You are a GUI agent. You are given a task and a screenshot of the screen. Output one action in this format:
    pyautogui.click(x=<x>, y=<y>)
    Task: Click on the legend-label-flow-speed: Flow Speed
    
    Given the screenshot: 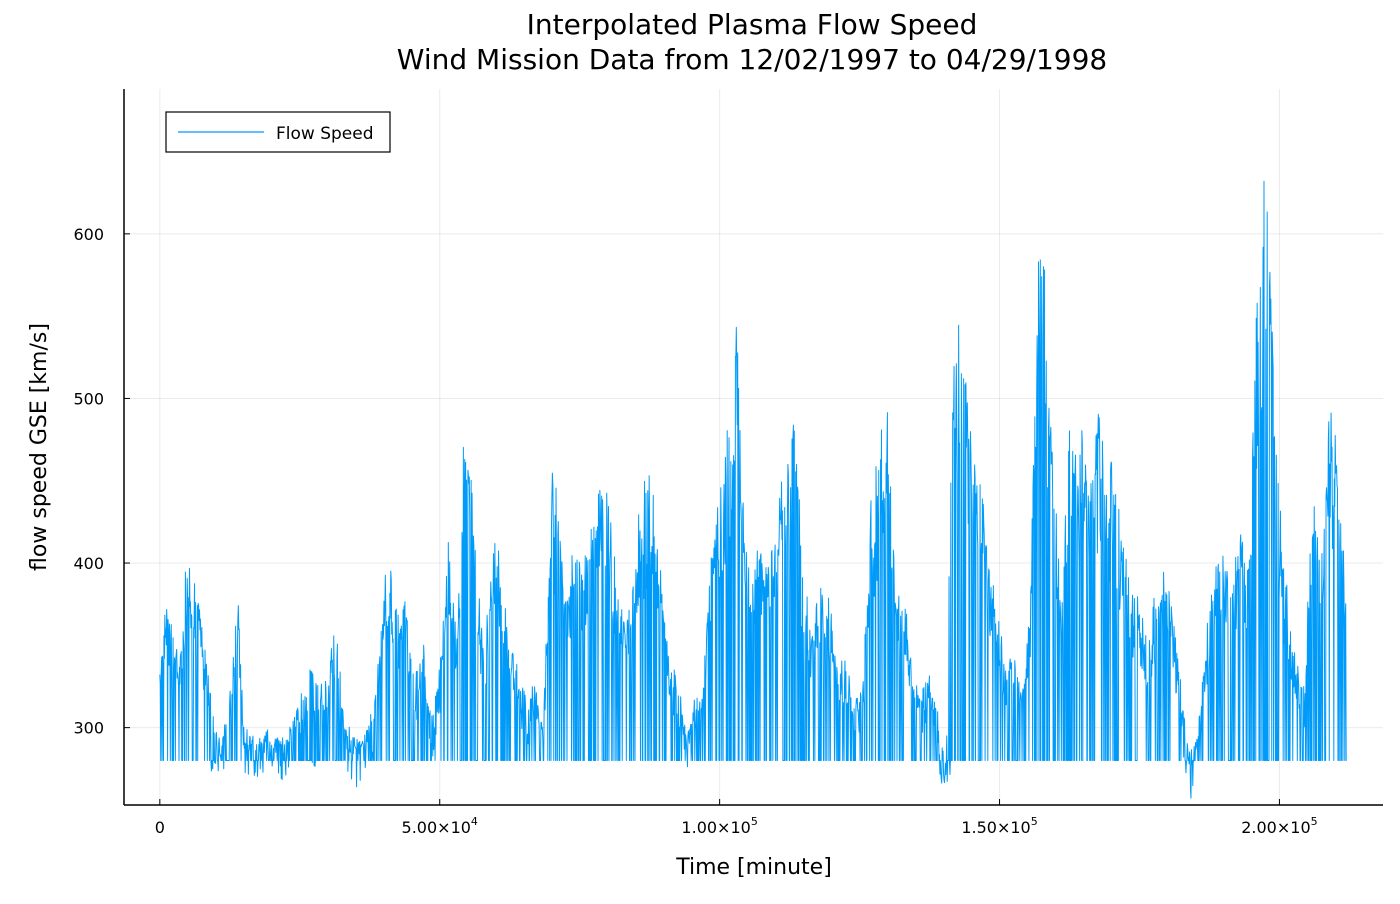 What is the action you would take?
    pyautogui.click(x=325, y=134)
    